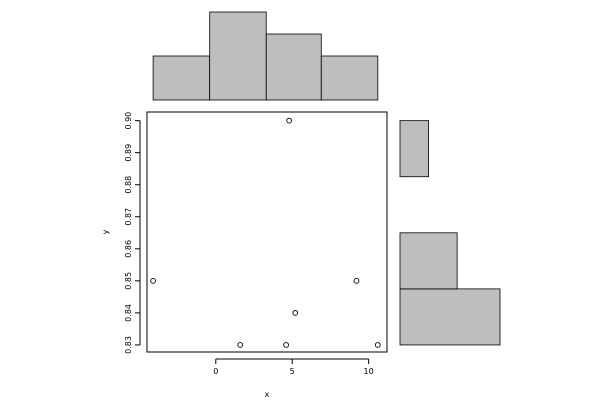 This screenshot has width=599, height=400. What do you see at coordinates (369, 371) in the screenshot?
I see `x-tick-label: 10` at bounding box center [369, 371].